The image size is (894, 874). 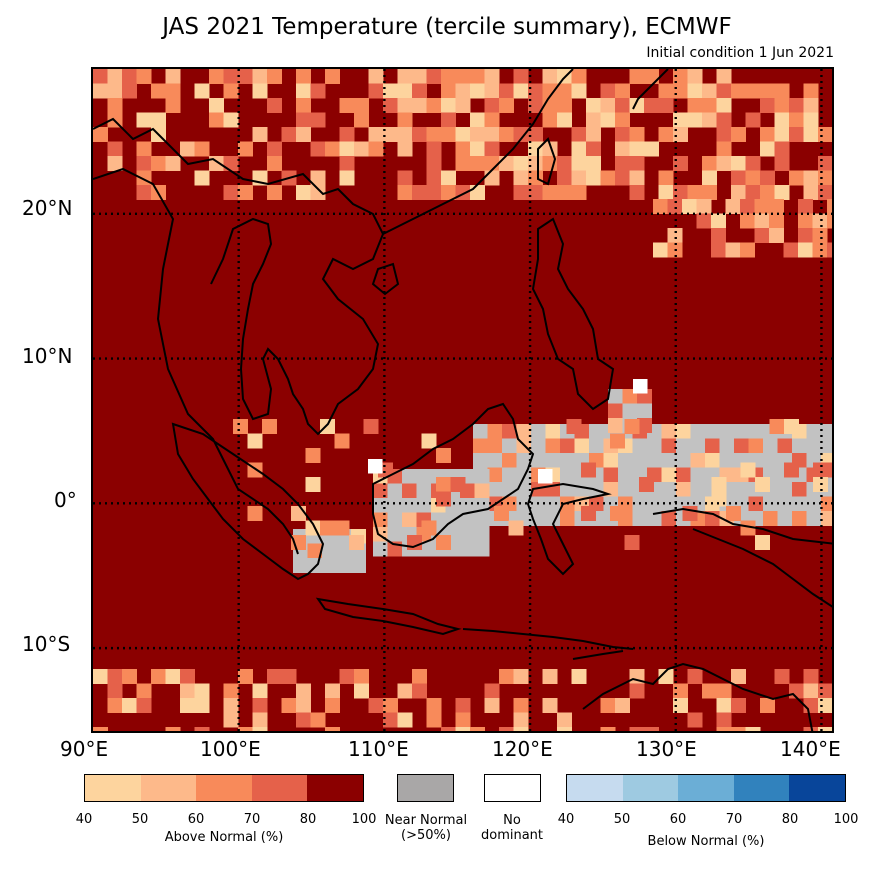 What do you see at coordinates (706, 788) in the screenshot?
I see `legend-below-normal-bar` at bounding box center [706, 788].